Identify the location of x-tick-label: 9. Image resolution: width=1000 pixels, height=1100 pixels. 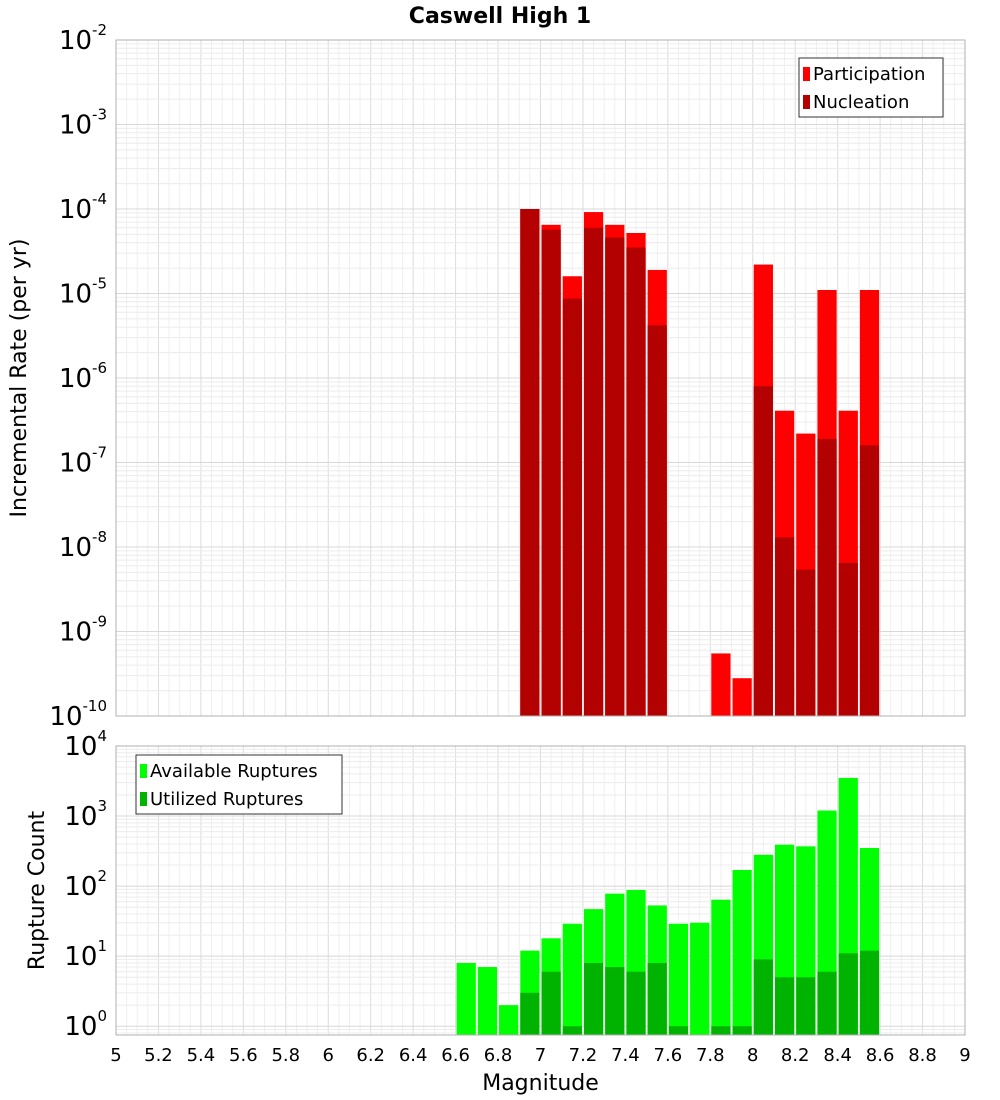
(964, 1055).